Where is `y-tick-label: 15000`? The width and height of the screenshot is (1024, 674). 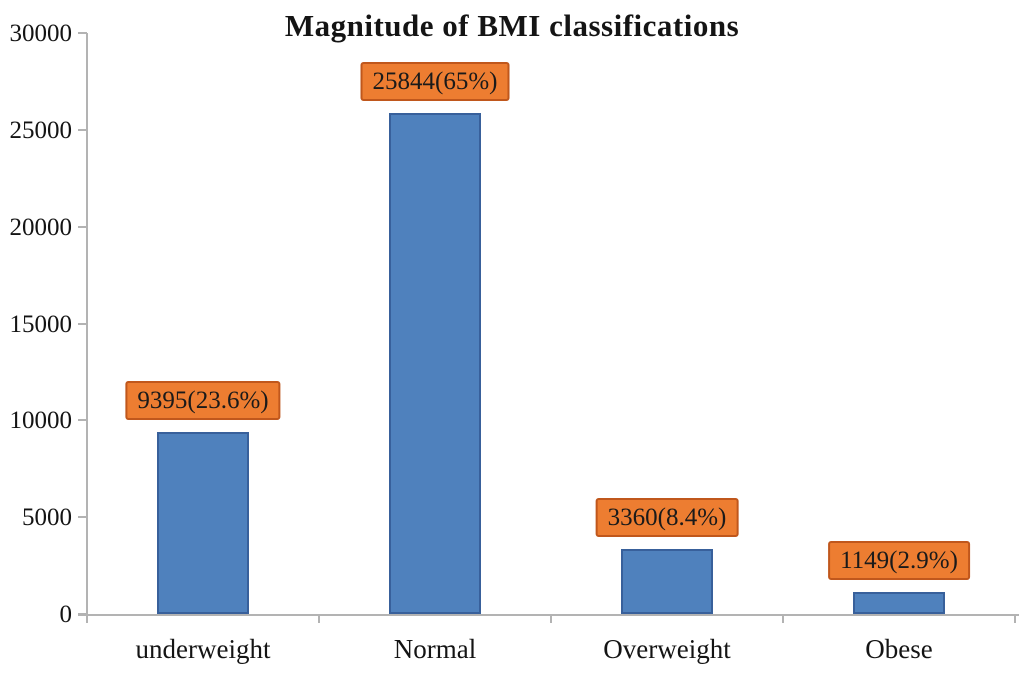
y-tick-label: 15000 is located at coordinates (41, 324).